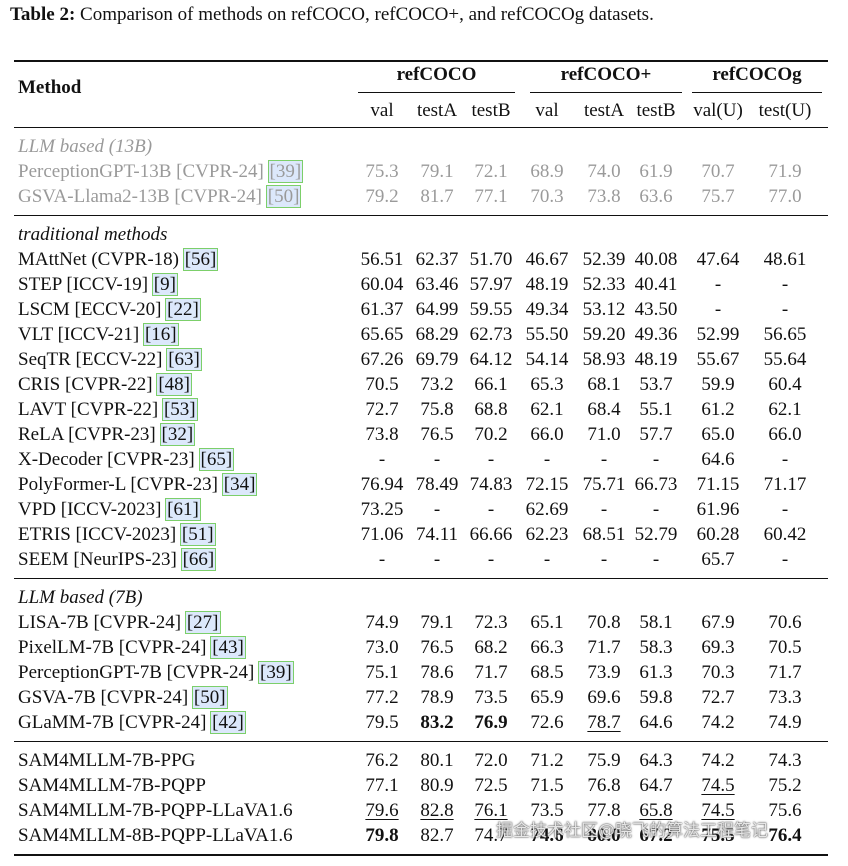 The width and height of the screenshot is (848, 866). I want to click on value-cell: 55.64, so click(785, 359).